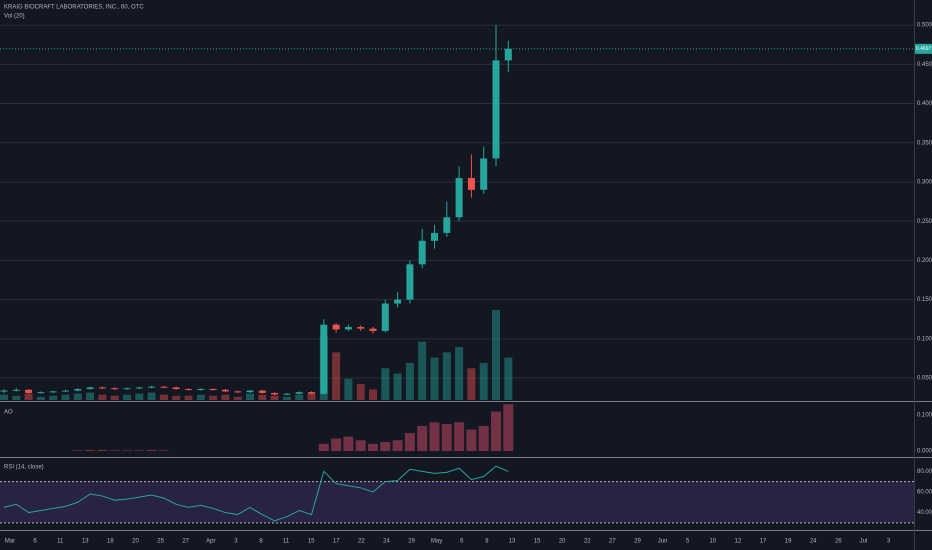 The image size is (932, 550). What do you see at coordinates (24, 468) in the screenshot?
I see `rsi-title: RSI (14, close)` at bounding box center [24, 468].